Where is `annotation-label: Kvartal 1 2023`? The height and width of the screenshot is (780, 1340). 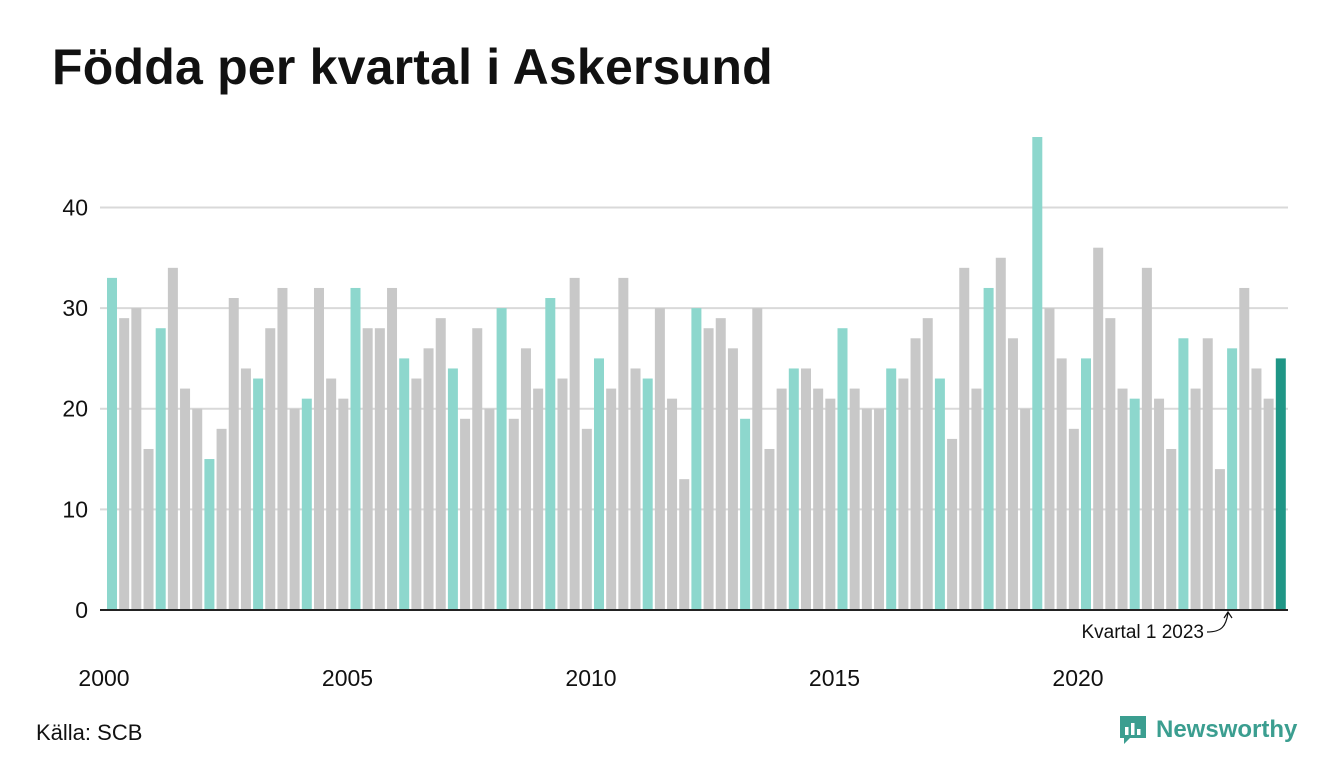 annotation-label: Kvartal 1 2023 is located at coordinates (1142, 632).